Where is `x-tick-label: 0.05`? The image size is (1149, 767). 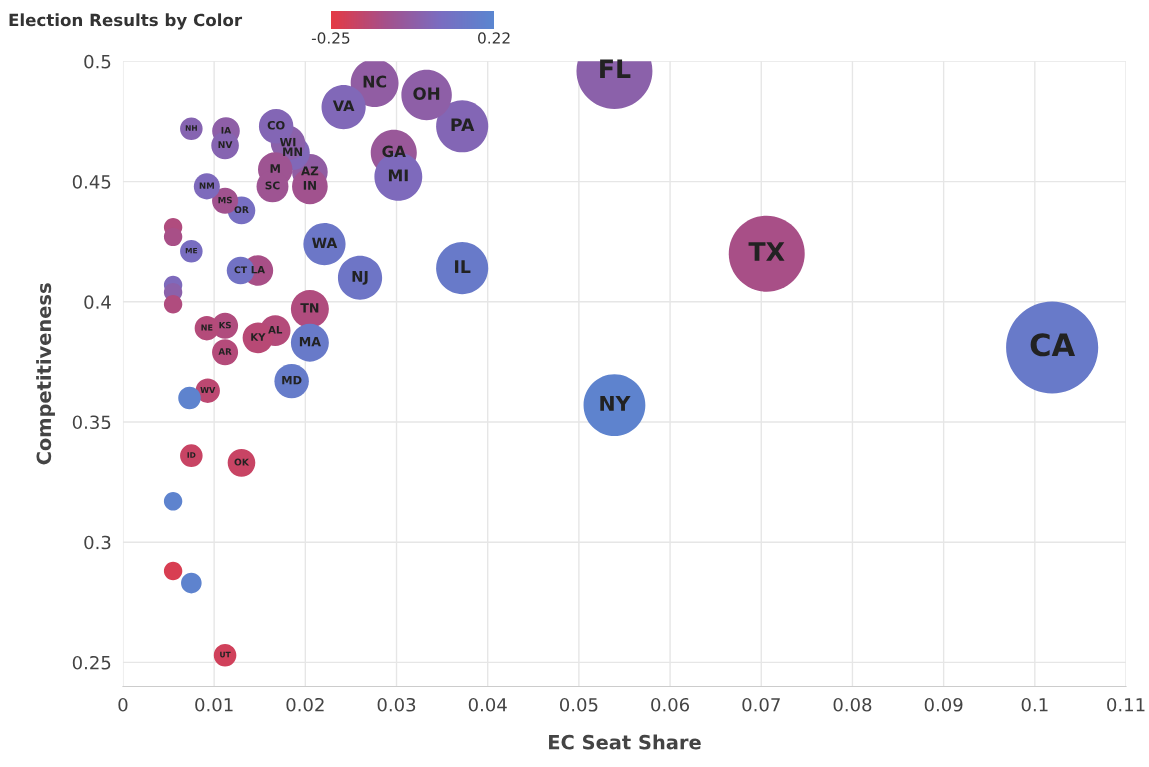 x-tick-label: 0.05 is located at coordinates (578, 704).